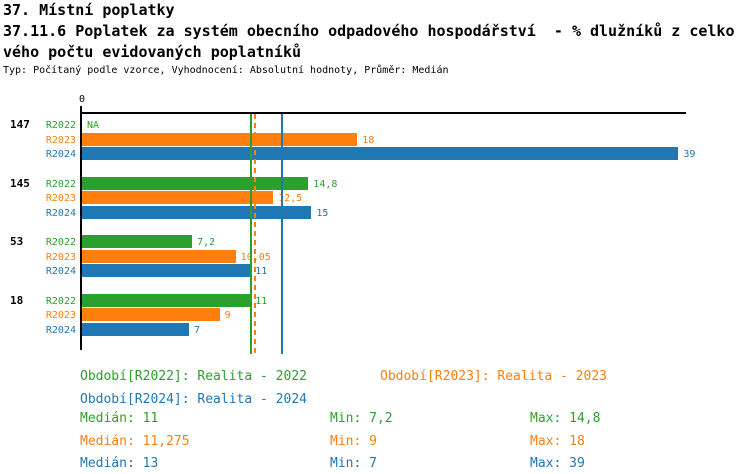 The height and width of the screenshot is (474, 750). Describe the element at coordinates (227, 315) in the screenshot. I see `bar-value-label: 9` at that location.